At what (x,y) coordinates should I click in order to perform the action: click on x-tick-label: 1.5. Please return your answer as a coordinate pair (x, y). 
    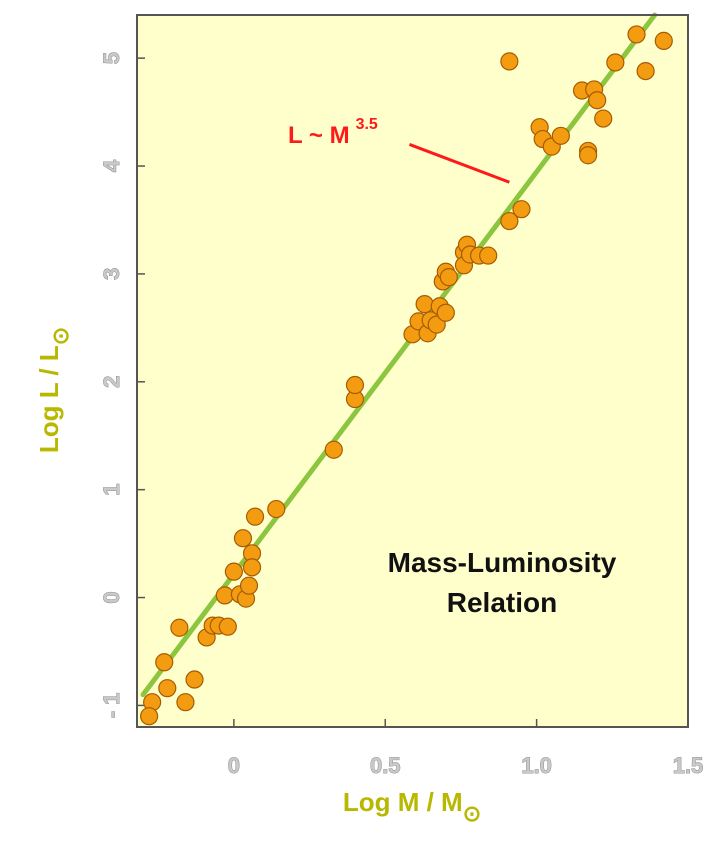
    Looking at the image, I should click on (688, 765).